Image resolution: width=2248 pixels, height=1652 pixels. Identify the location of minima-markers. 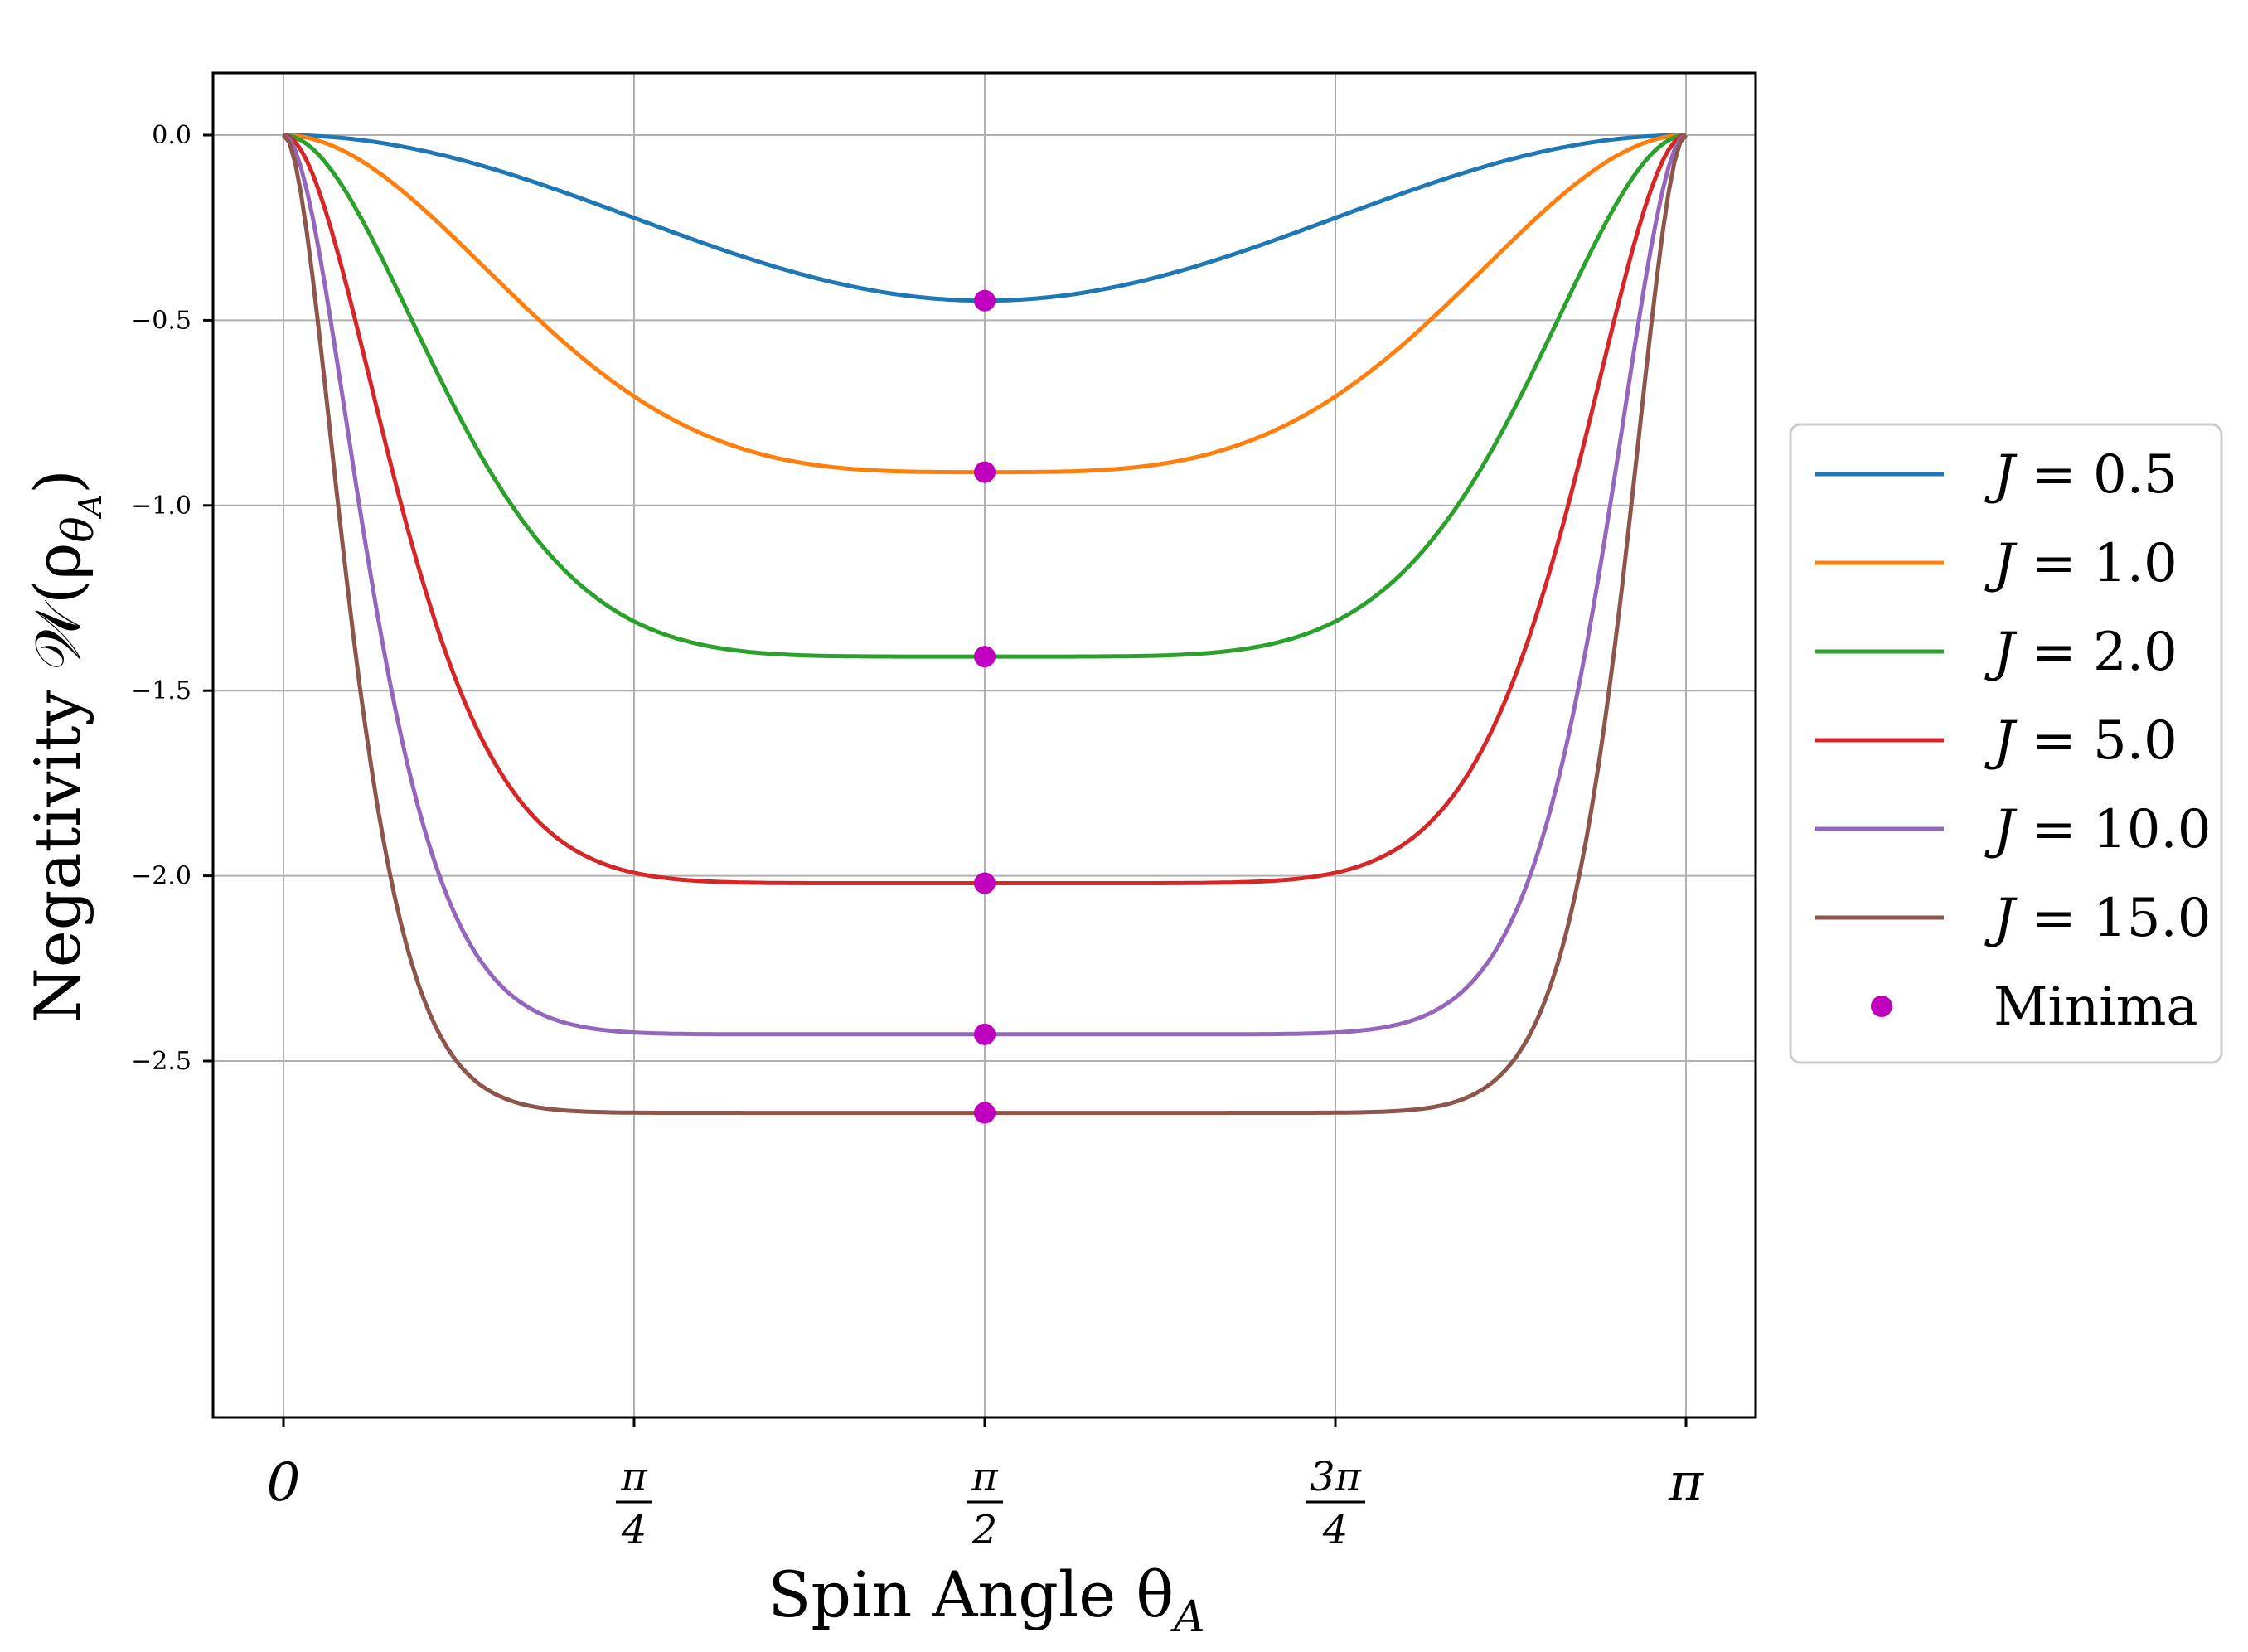
(985, 706).